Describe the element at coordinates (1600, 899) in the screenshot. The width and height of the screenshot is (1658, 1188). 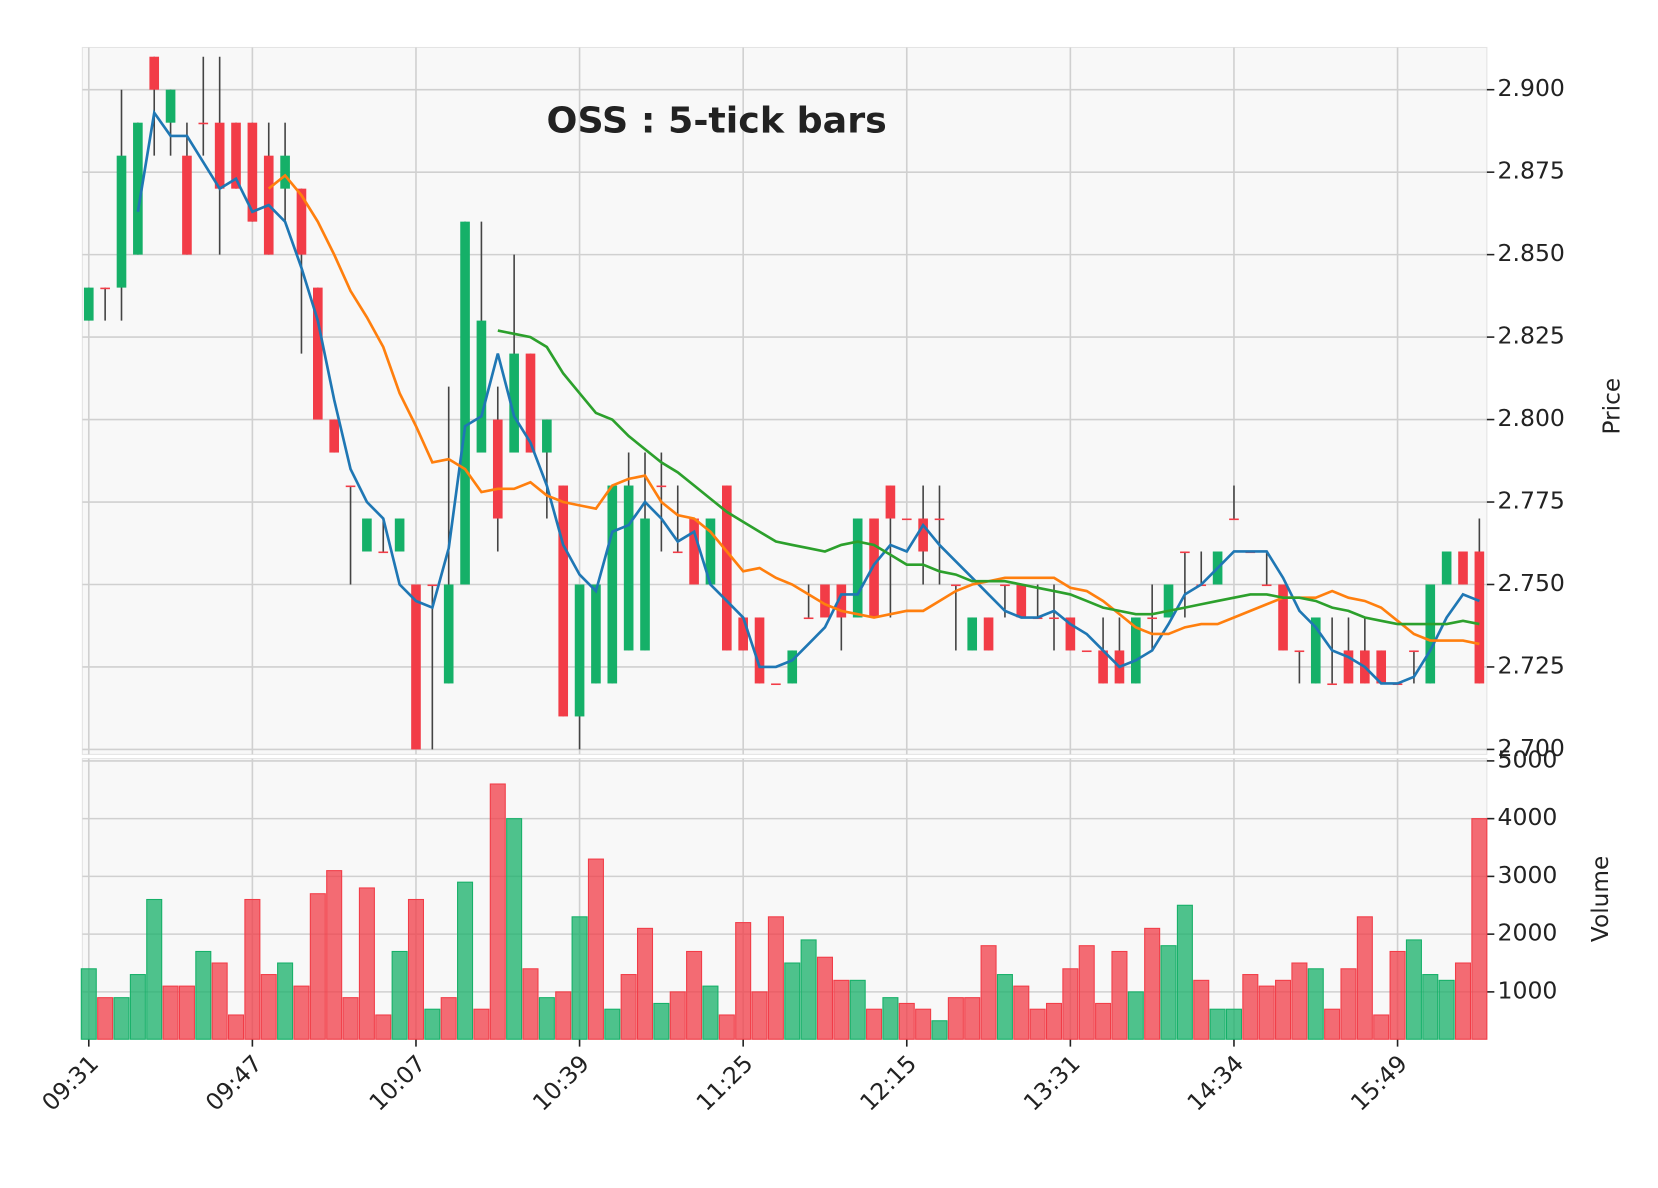
I see `volume-axis-label: Volume` at that location.